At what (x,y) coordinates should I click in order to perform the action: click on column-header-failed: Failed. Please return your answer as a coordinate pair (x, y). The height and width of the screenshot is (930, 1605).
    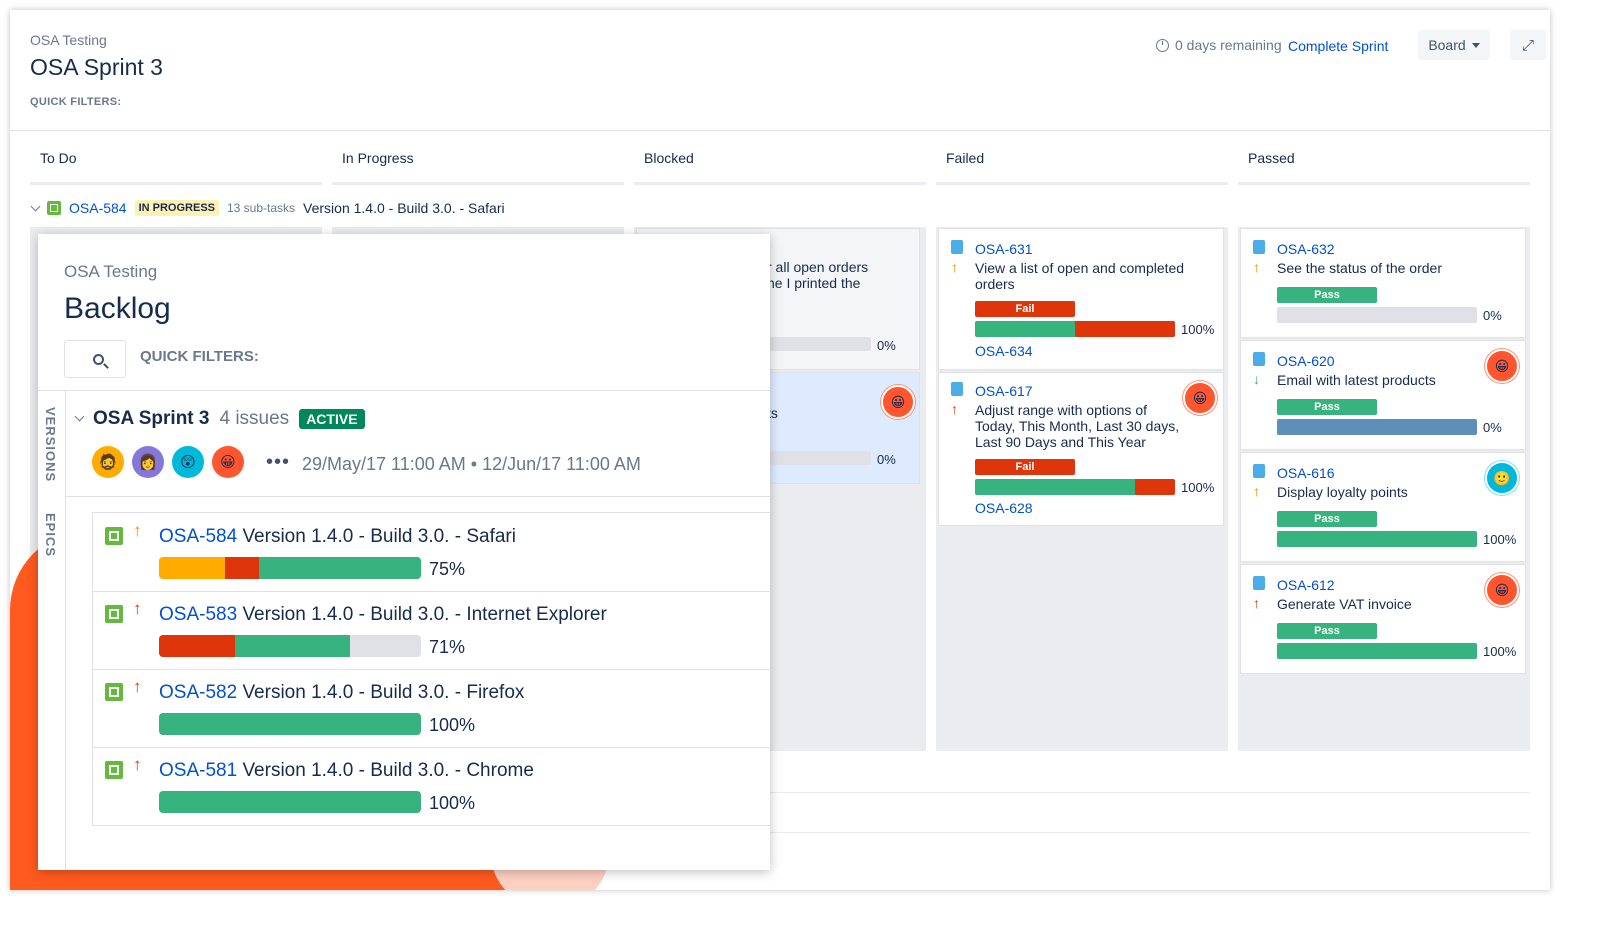
    Looking at the image, I should click on (965, 158).